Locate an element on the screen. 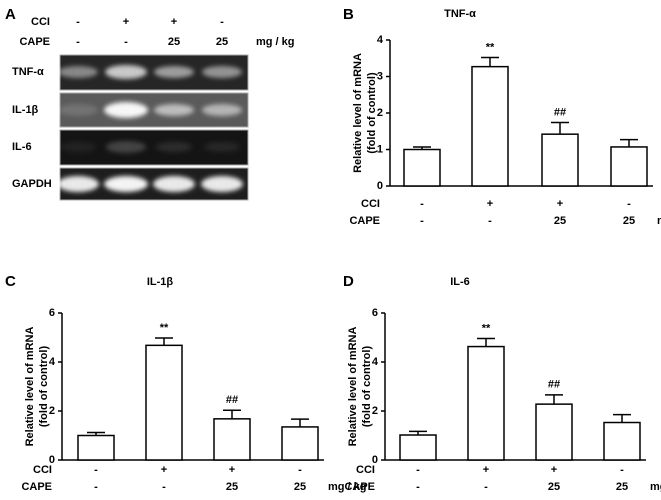 This screenshot has width=661, height=500. y-tick-label: 1 is located at coordinates (380, 149).